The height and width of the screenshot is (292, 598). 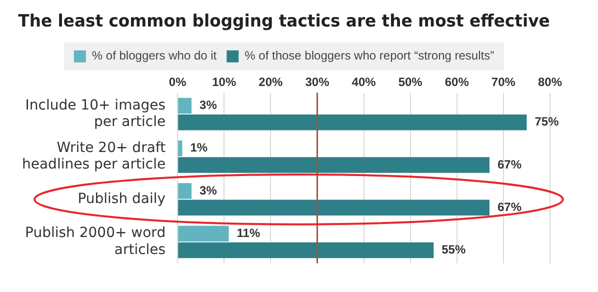 I want to click on data-label: 11%, so click(x=248, y=233).